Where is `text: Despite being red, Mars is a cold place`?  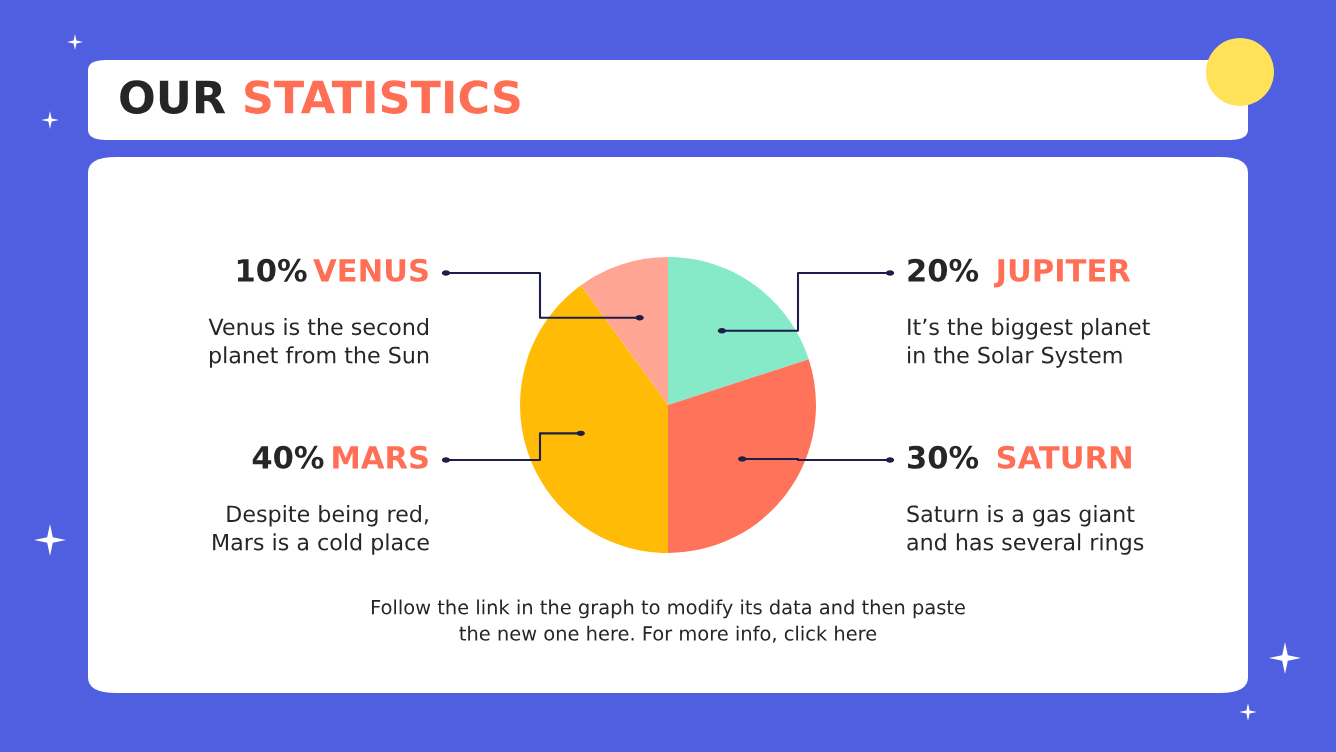
text: Despite being red, Mars is a cold place is located at coordinates (321, 530).